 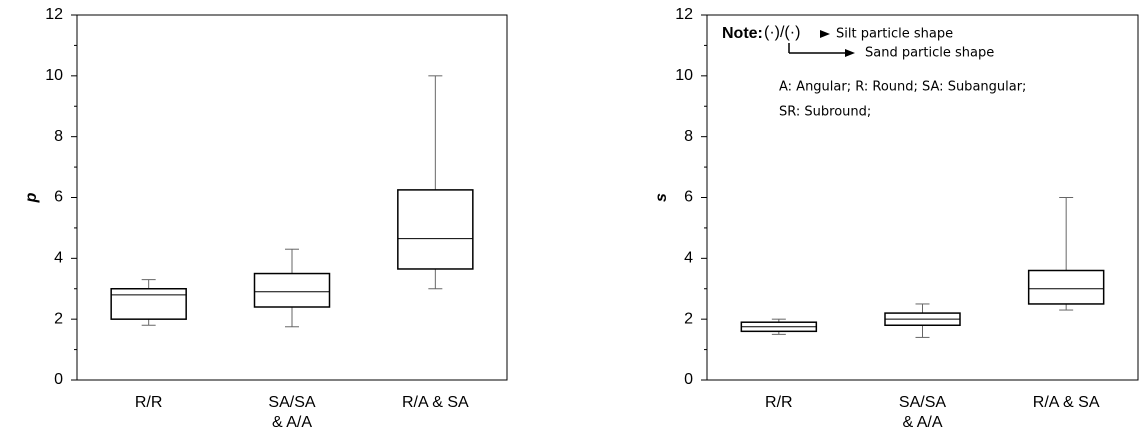 I want to click on note-symbol: (·)/(·), so click(x=782, y=32).